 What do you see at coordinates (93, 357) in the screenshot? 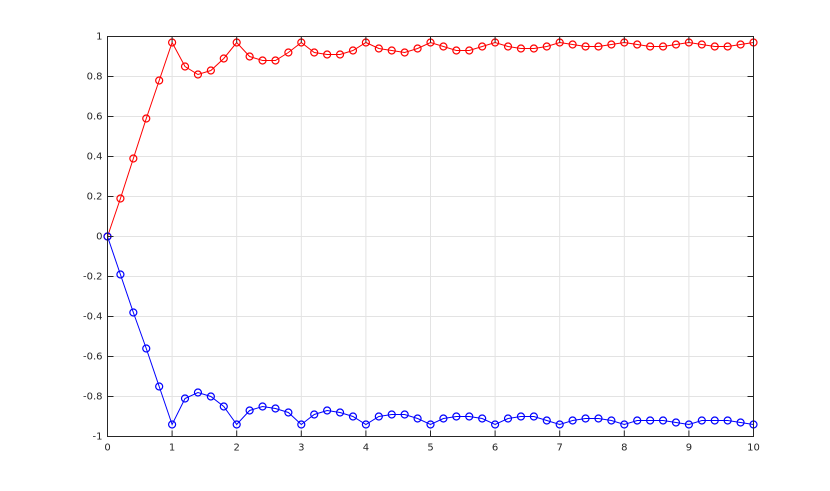
I see `y-tick-label: -0.6` at bounding box center [93, 357].